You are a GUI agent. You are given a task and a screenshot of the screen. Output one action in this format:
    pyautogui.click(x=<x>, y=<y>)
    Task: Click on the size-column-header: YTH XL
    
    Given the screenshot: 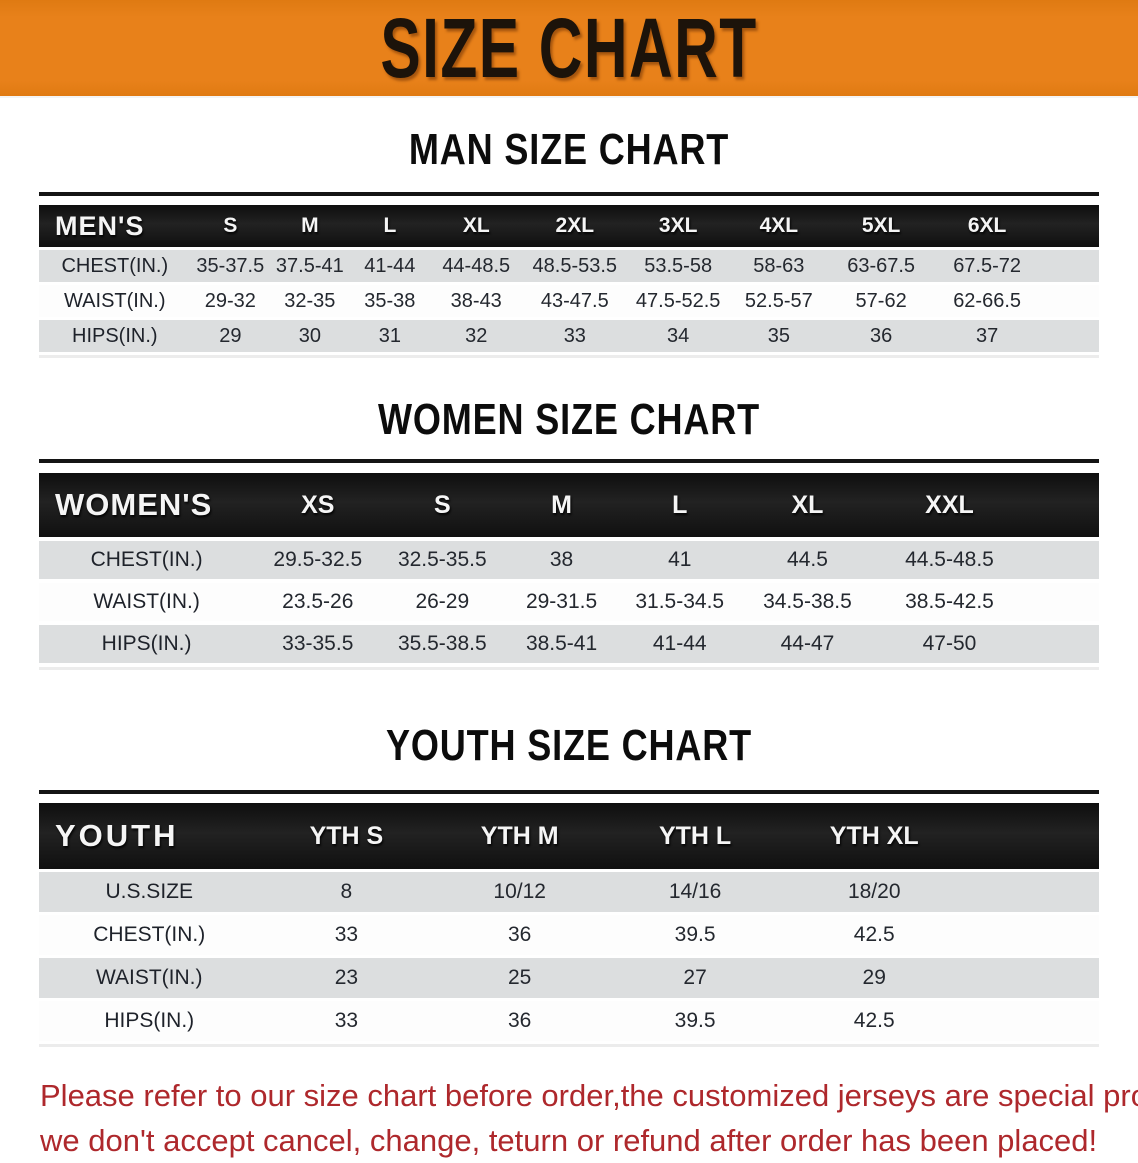 What is the action you would take?
    pyautogui.click(x=874, y=836)
    